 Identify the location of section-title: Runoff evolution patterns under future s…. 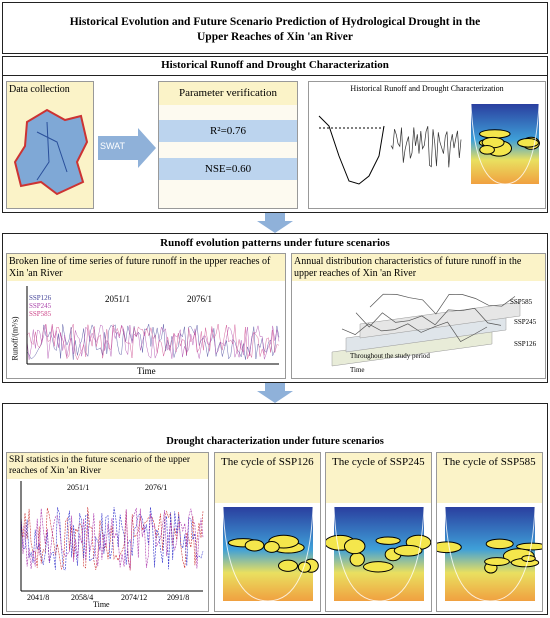
(275, 243).